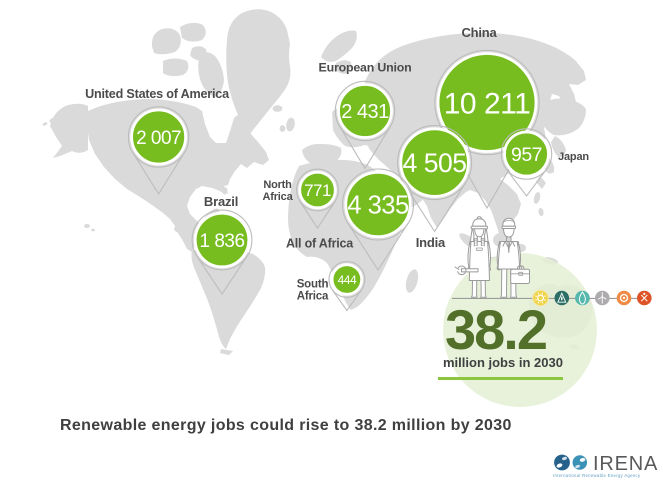  What do you see at coordinates (365, 112) in the screenshot?
I see `svg-text: 2 431` at bounding box center [365, 112].